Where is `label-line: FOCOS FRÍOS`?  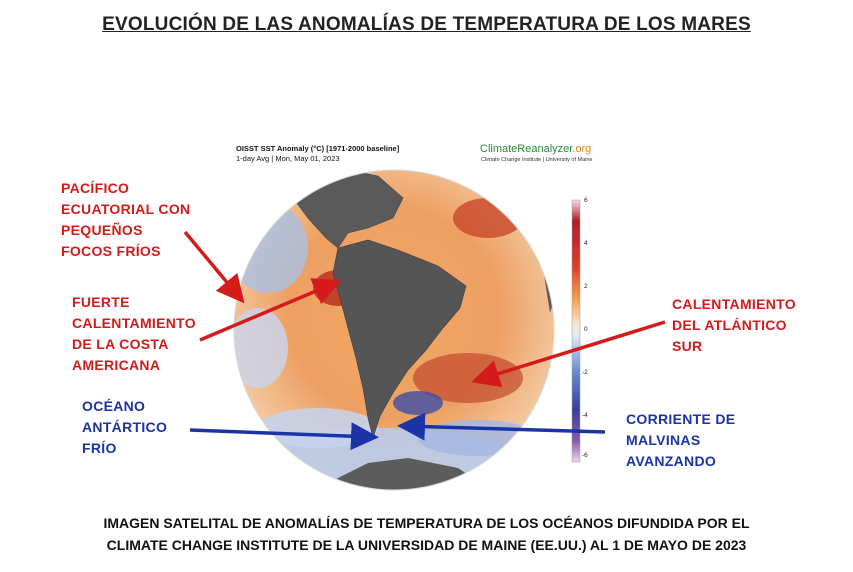 label-line: FOCOS FRÍOS is located at coordinates (111, 251).